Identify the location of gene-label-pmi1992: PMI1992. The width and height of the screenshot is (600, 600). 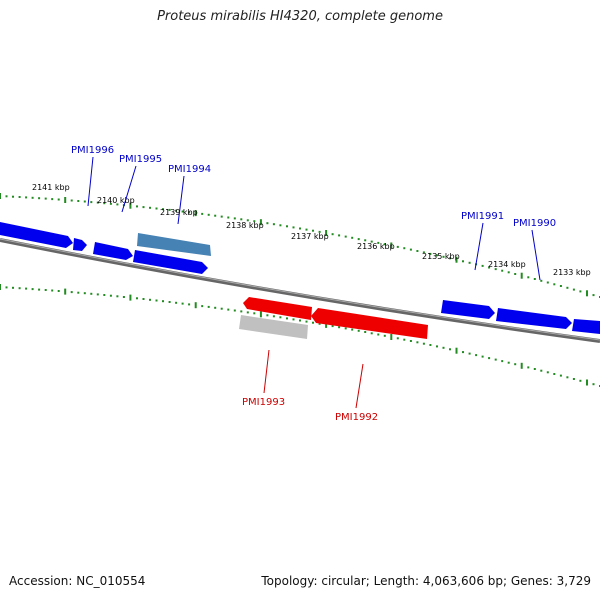
(356, 417).